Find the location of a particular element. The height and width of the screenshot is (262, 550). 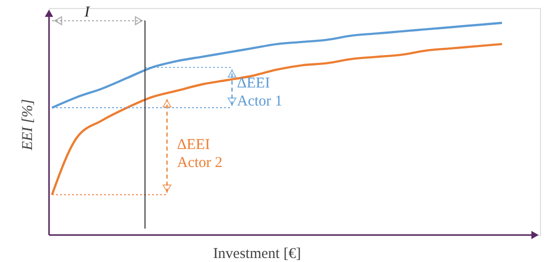

text: I is located at coordinates (87, 12).